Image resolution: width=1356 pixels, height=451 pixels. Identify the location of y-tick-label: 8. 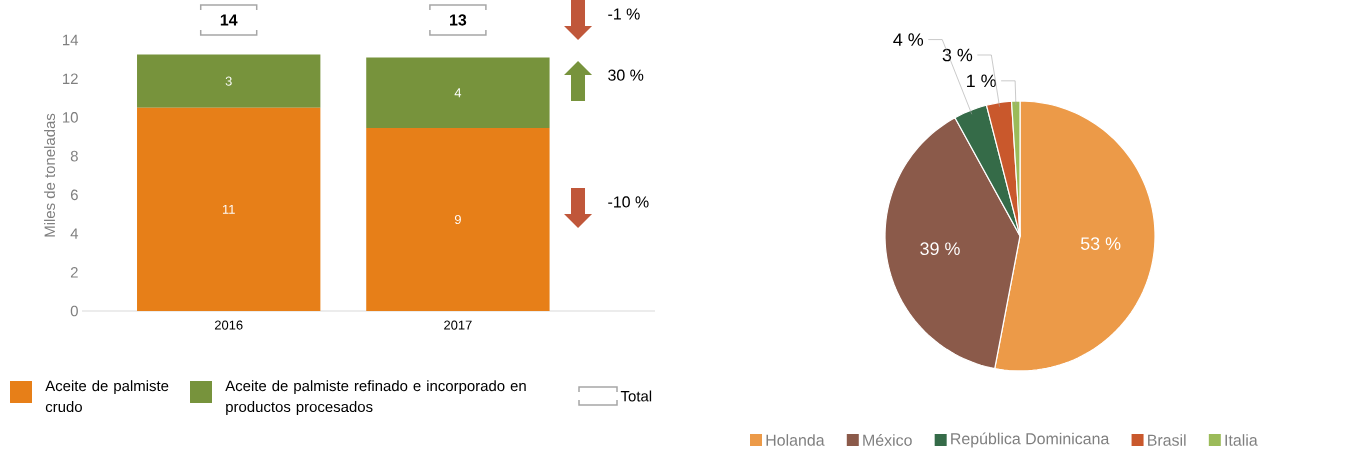
(74, 156).